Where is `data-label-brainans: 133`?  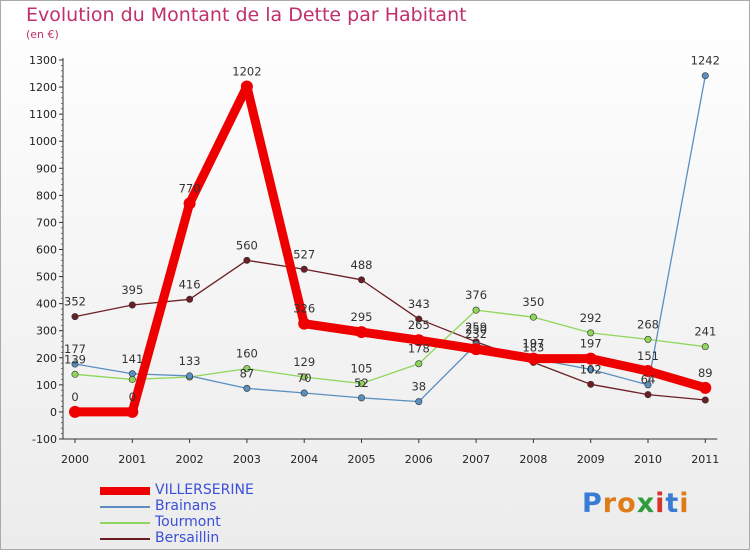
data-label-brainans: 133 is located at coordinates (190, 361).